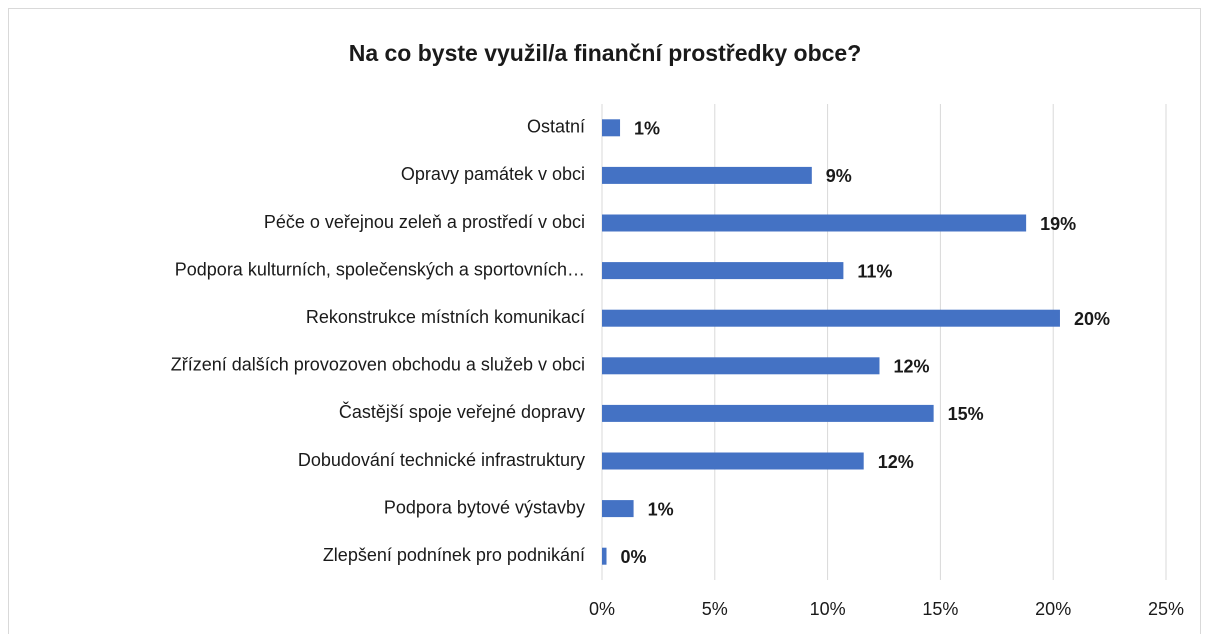 The height and width of the screenshot is (639, 1209). Describe the element at coordinates (715, 609) in the screenshot. I see `x-tick-label: 5%` at that location.